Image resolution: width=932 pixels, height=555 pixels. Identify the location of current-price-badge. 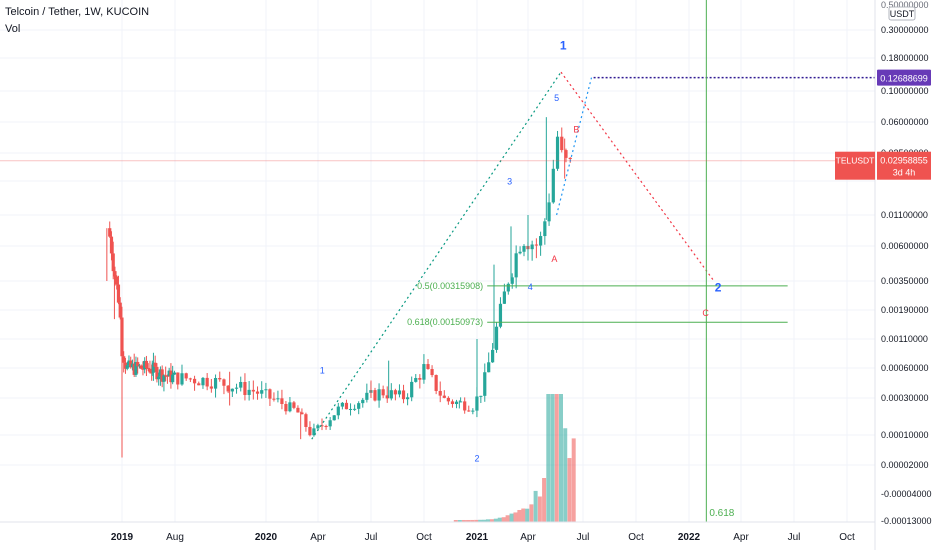
(904, 165).